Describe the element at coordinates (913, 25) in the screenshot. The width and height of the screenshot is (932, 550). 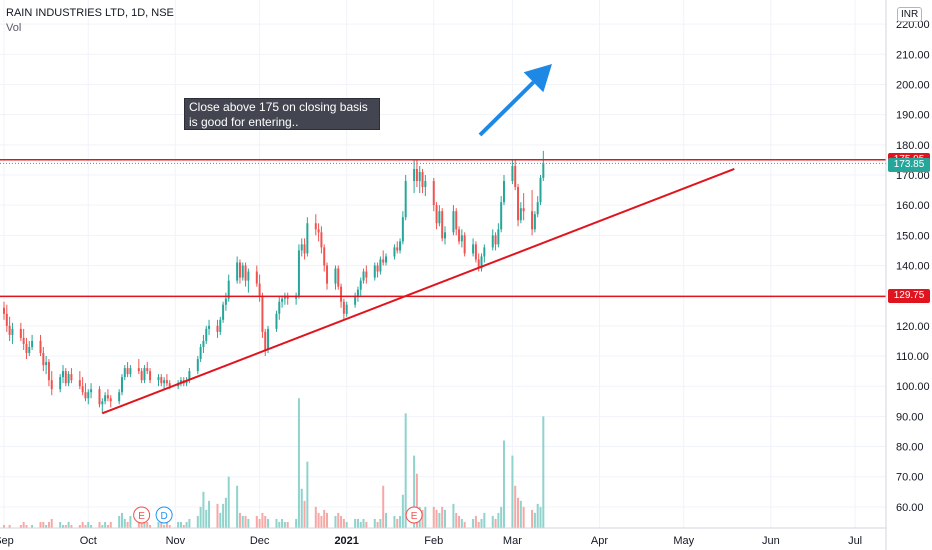
I see `y-tick-label: 220.00` at that location.